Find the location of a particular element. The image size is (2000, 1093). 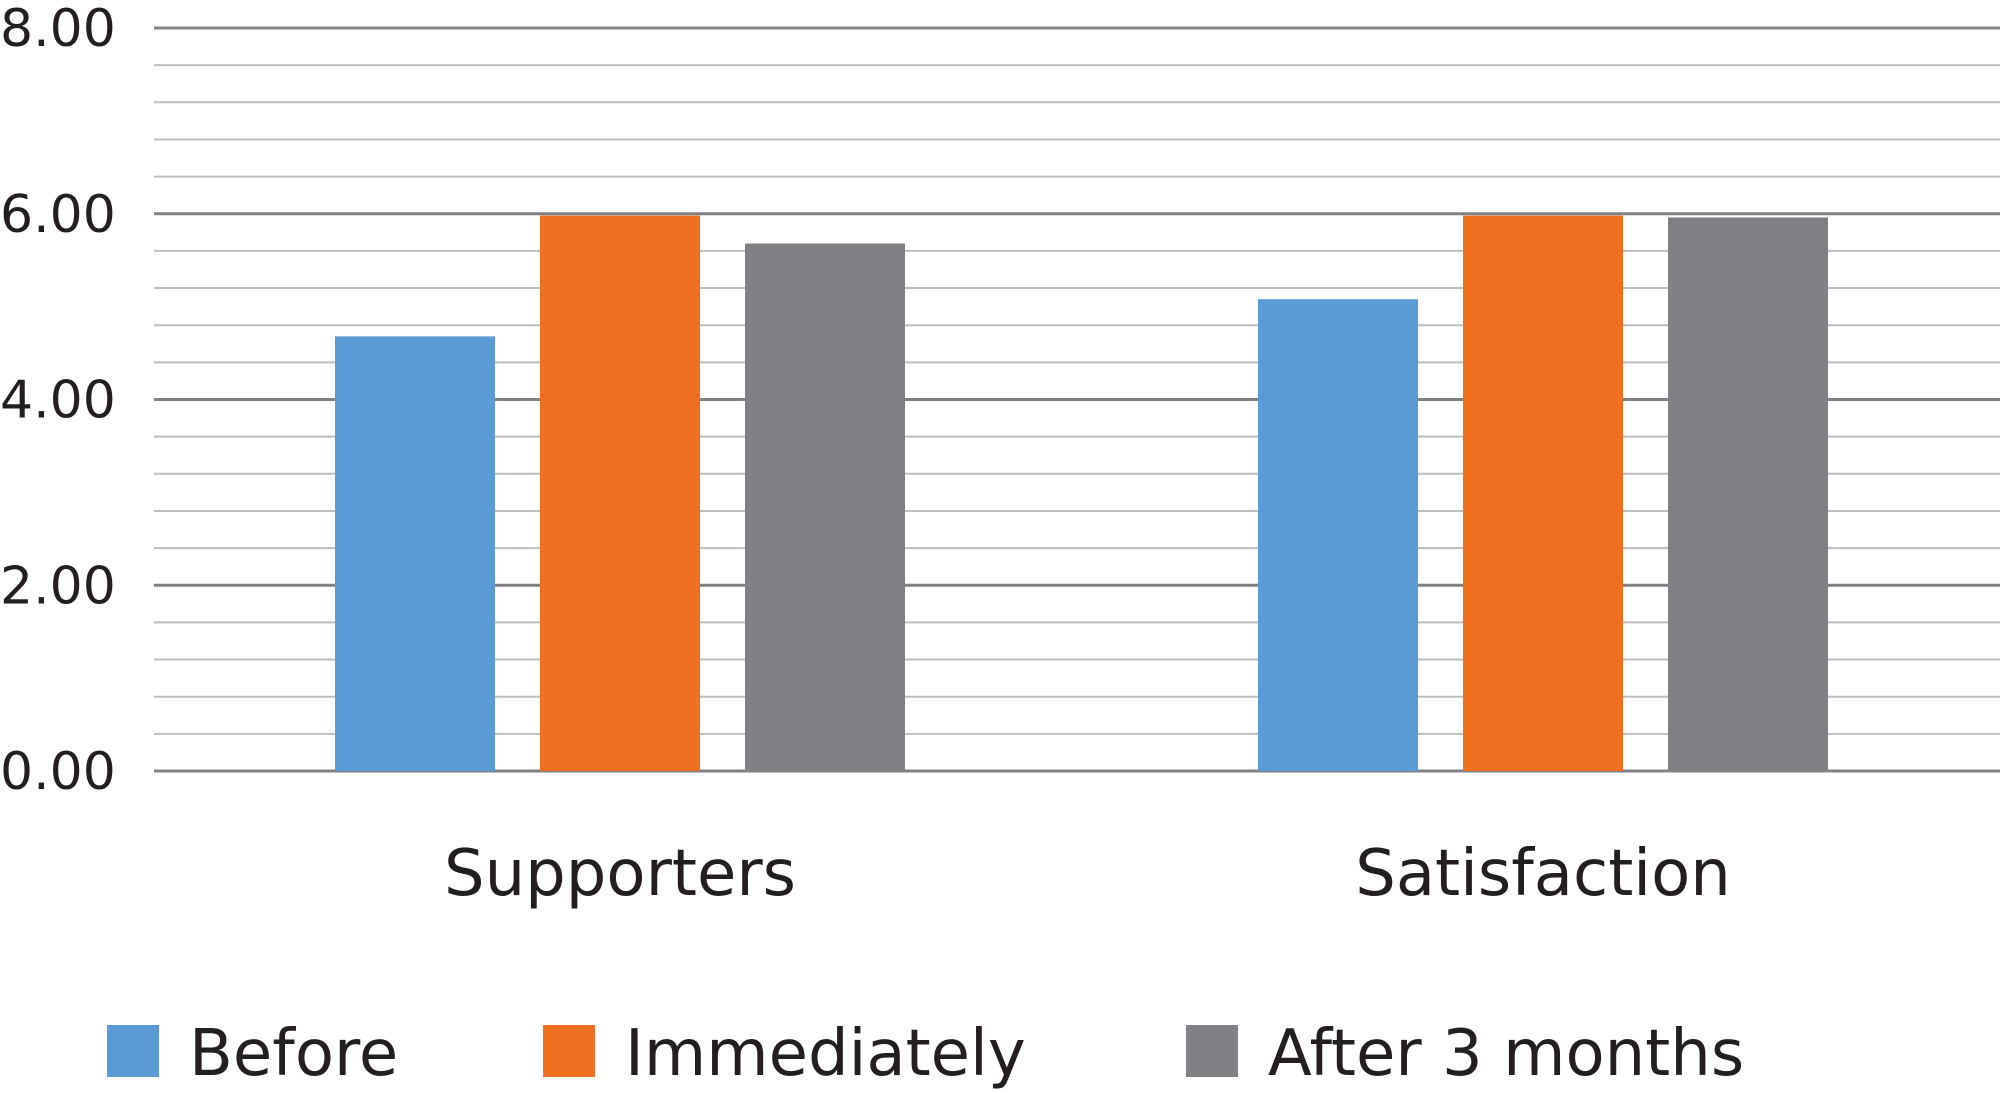

legend: Before Immediately After 3 months is located at coordinates (925, 1054).